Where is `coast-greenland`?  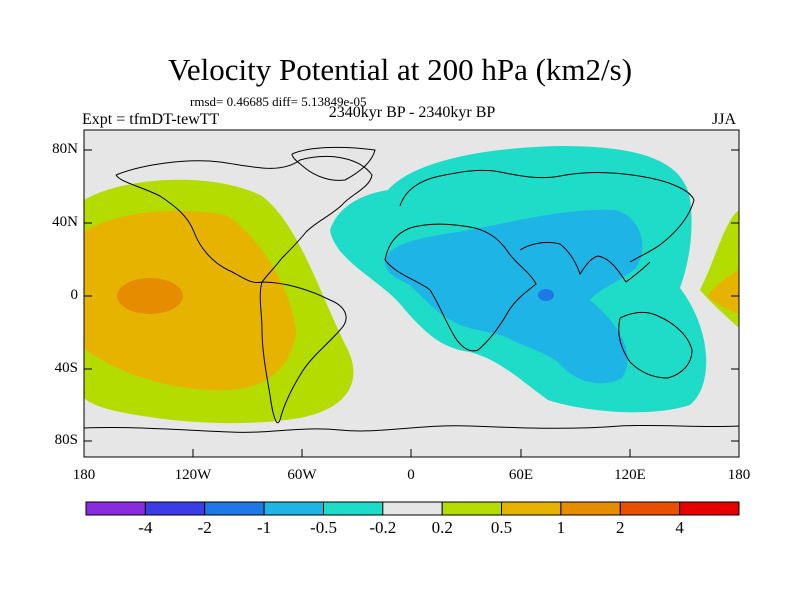 coast-greenland is located at coordinates (333, 163).